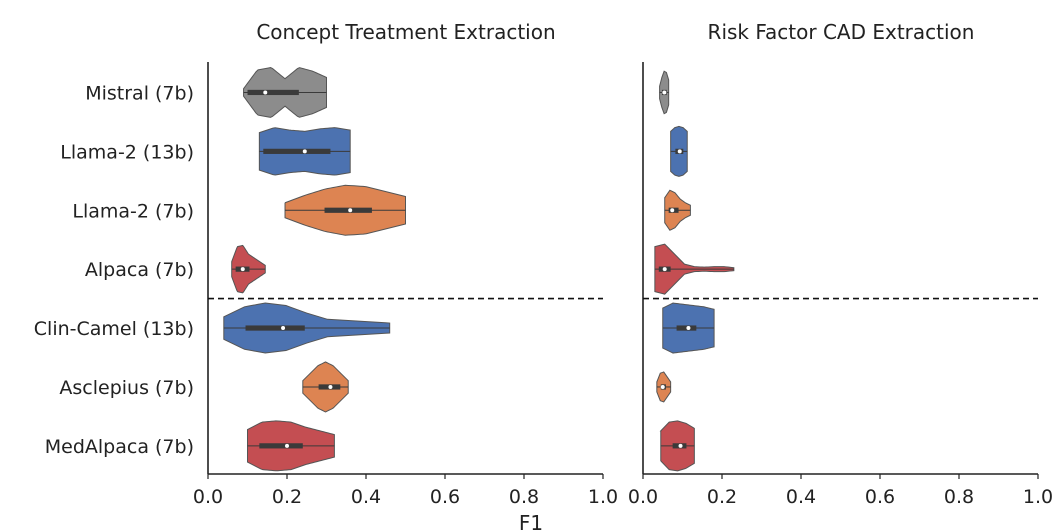  What do you see at coordinates (126, 388) in the screenshot?
I see `category-label-asclepius-7b: Asclepius (7b)` at bounding box center [126, 388].